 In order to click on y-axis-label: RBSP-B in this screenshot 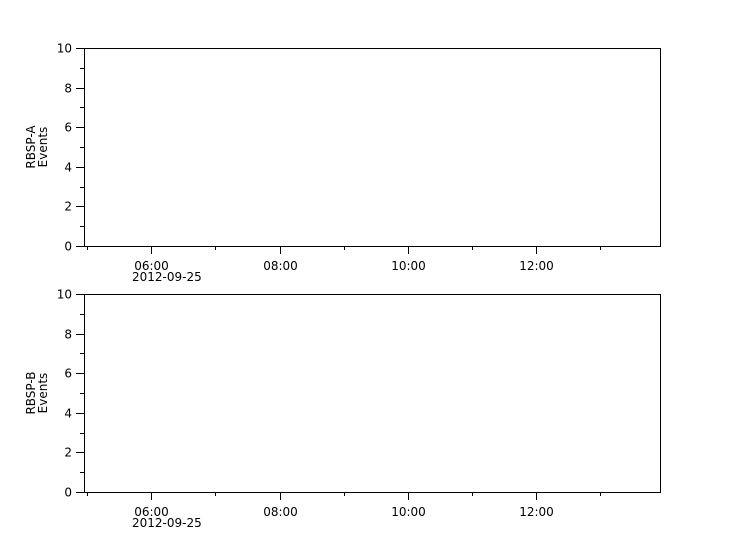, I will do `click(31, 392)`.